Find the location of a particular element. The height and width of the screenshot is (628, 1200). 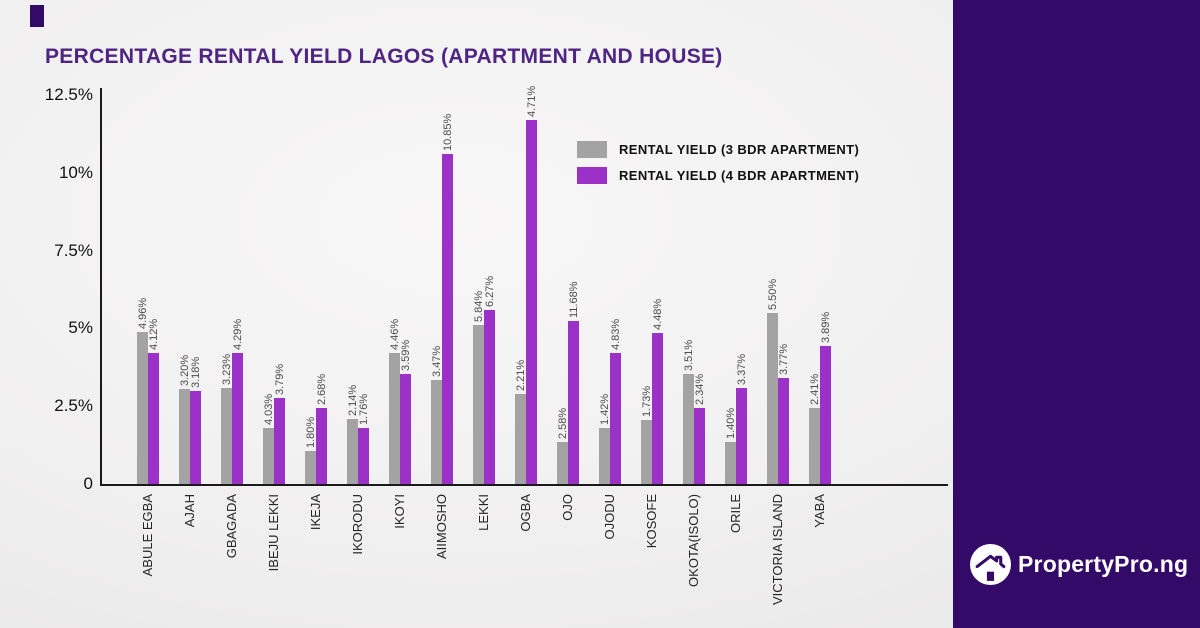

x-category-label: AJAH is located at coordinates (189, 511).